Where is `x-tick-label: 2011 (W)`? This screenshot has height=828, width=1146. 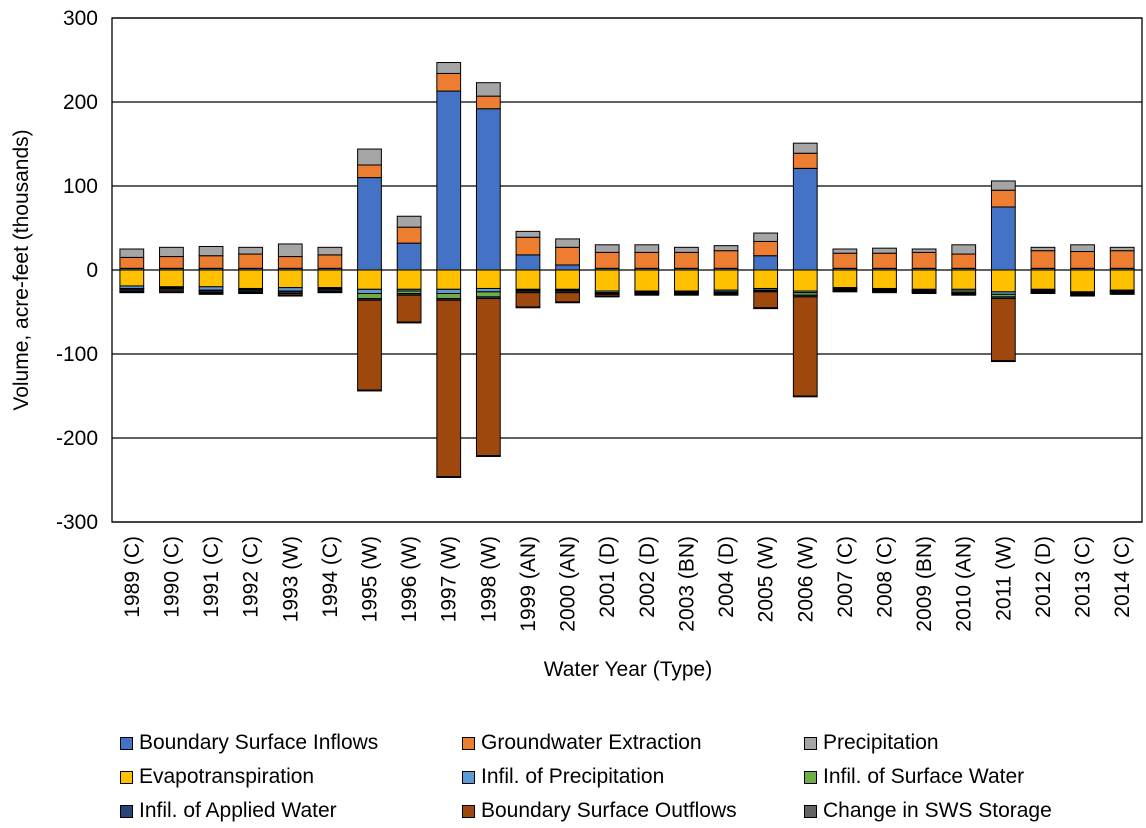
x-tick-label: 2011 (W) is located at coordinates (1003, 578).